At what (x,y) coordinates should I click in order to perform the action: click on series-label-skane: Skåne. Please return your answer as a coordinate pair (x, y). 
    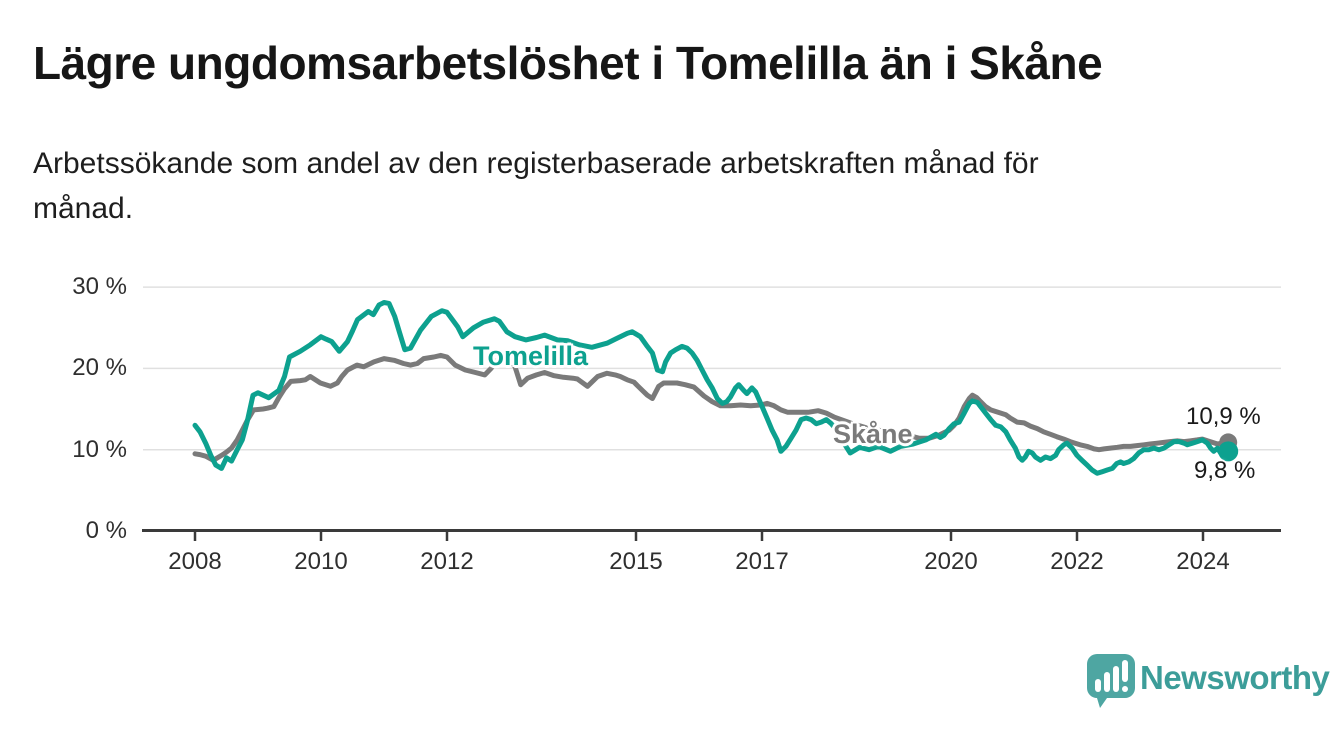
    Looking at the image, I should click on (873, 434).